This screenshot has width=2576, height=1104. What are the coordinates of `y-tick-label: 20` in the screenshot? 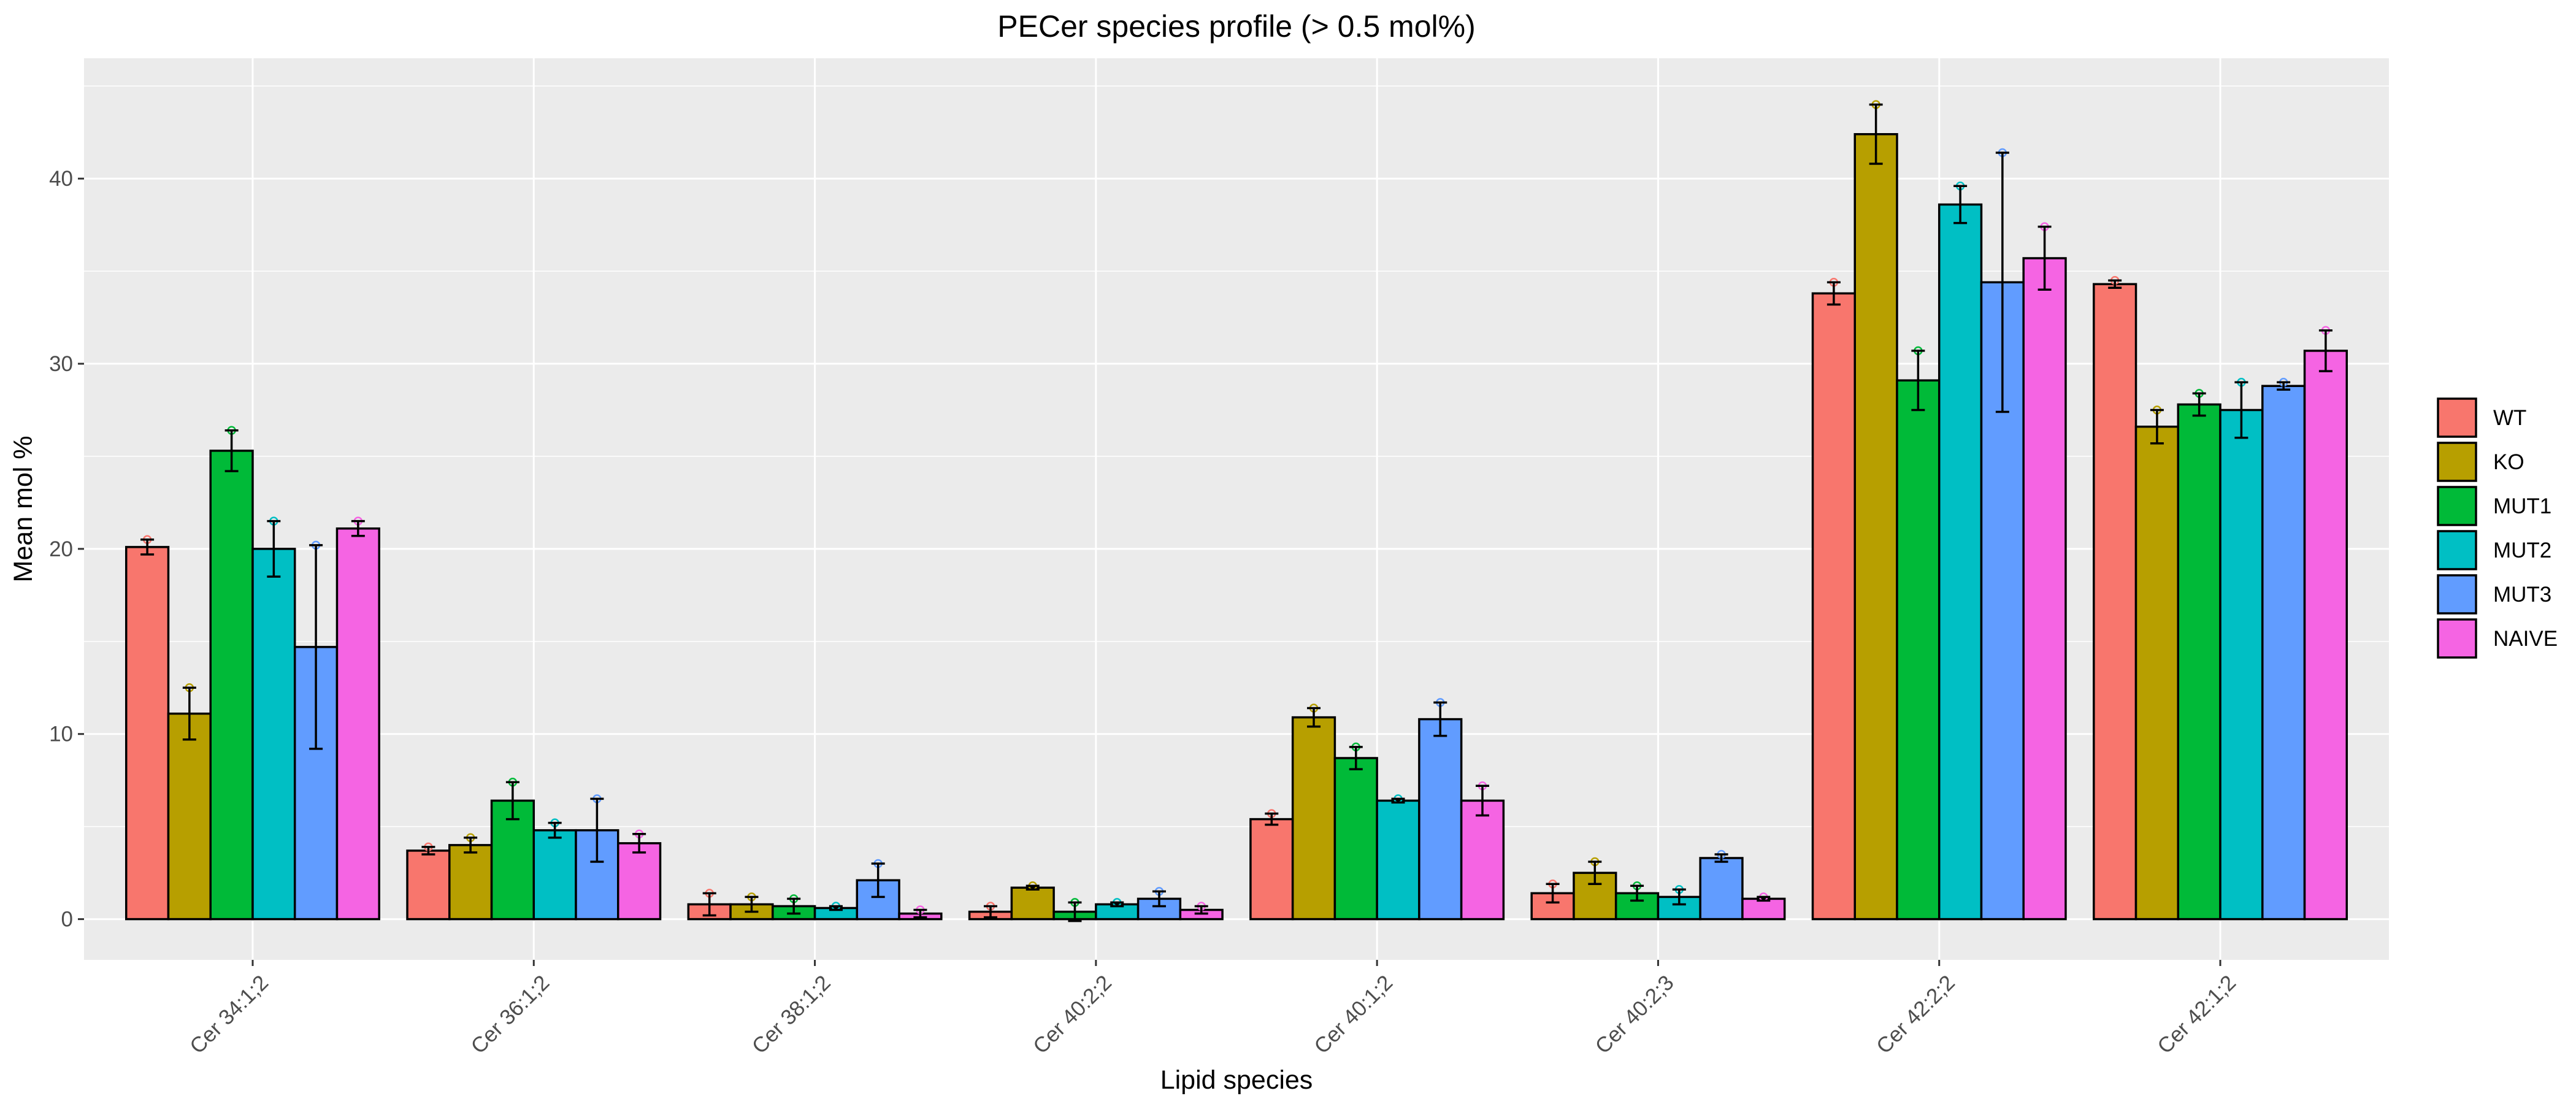 It's located at (61, 549).